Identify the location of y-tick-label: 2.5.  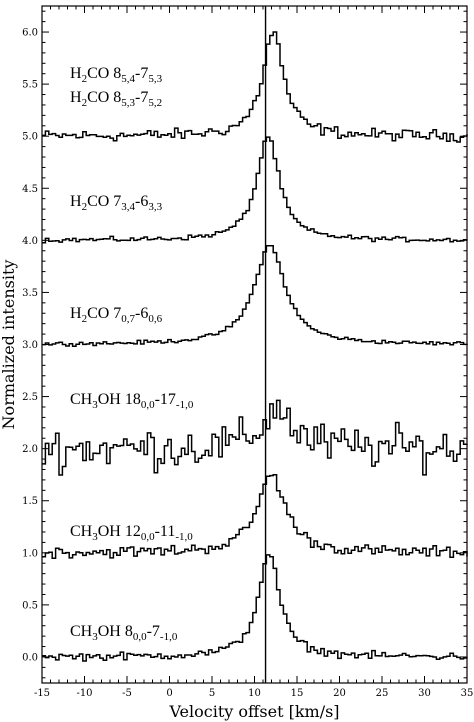
(30, 397).